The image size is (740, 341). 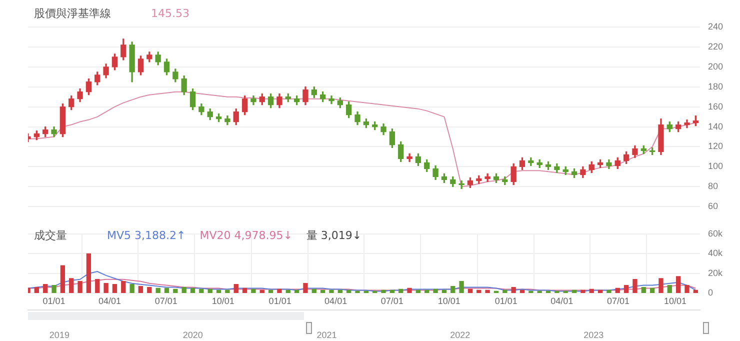 What do you see at coordinates (460, 335) in the screenshot?
I see `x2-tick-label: 2022` at bounding box center [460, 335].